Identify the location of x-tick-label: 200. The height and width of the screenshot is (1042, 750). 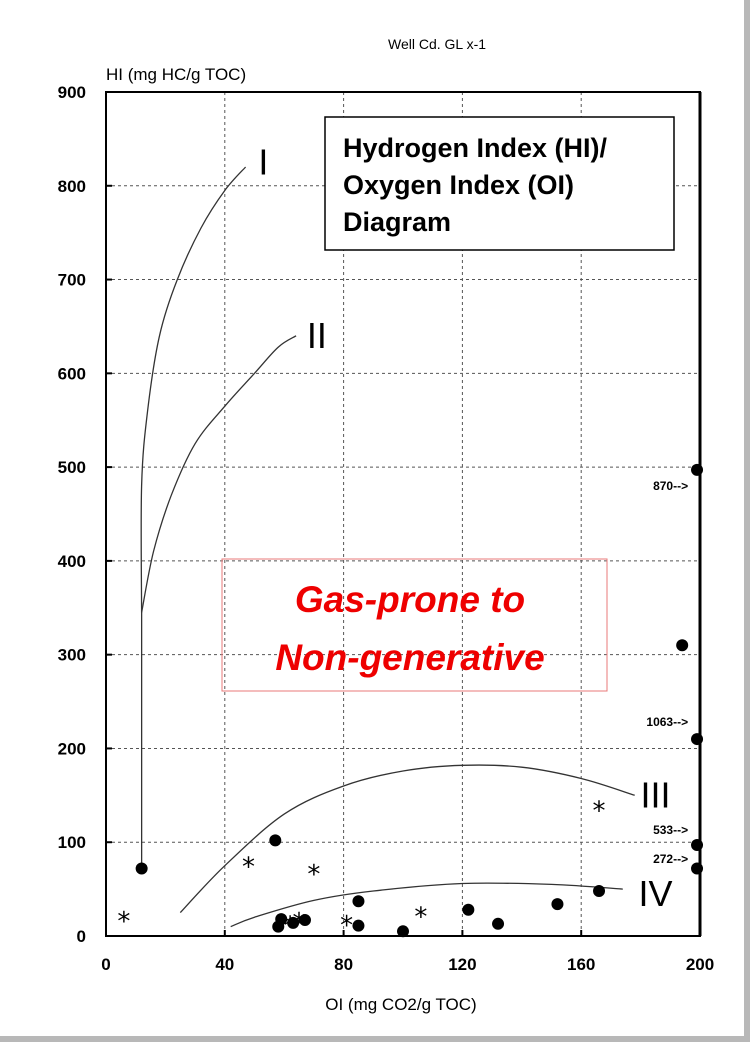
(700, 964).